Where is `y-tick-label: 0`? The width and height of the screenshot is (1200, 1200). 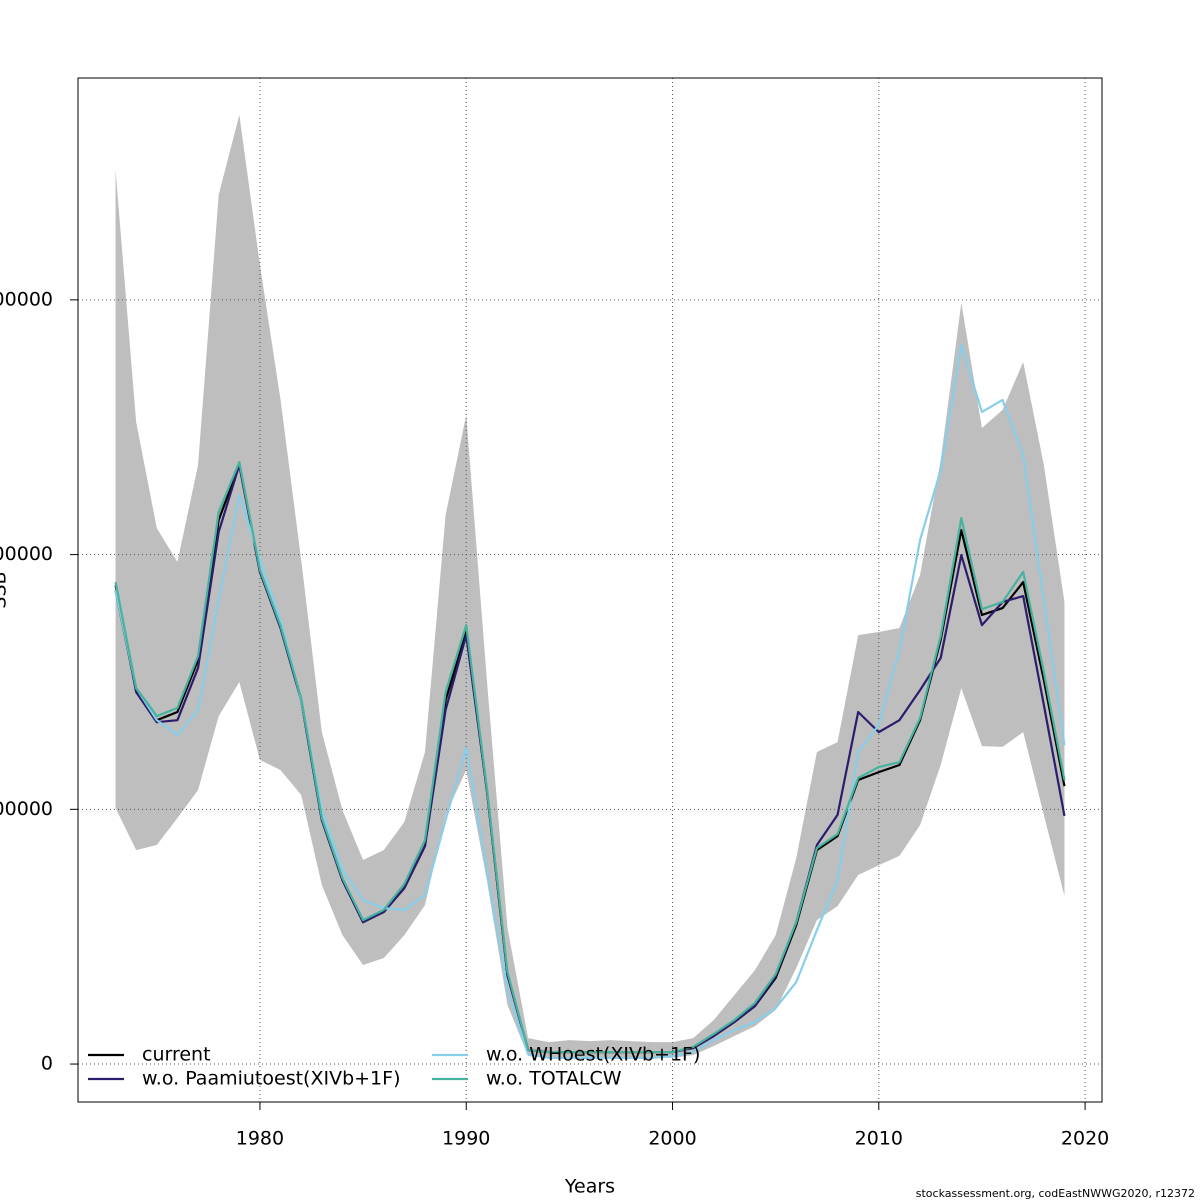
y-tick-label: 0 is located at coordinates (47, 1064).